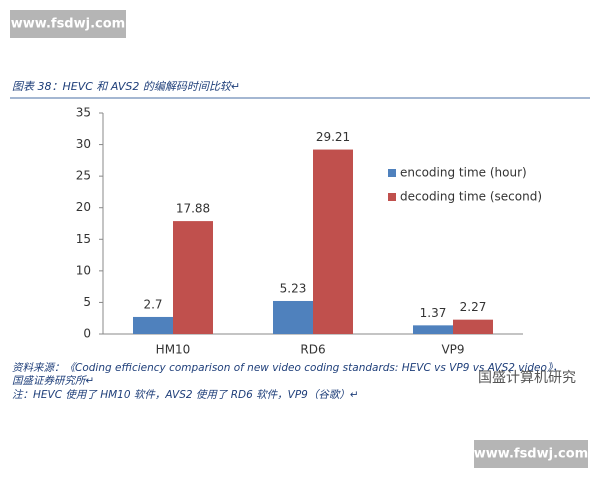 The width and height of the screenshot is (600, 484). What do you see at coordinates (333, 137) in the screenshot?
I see `data-label: 29.21` at bounding box center [333, 137].